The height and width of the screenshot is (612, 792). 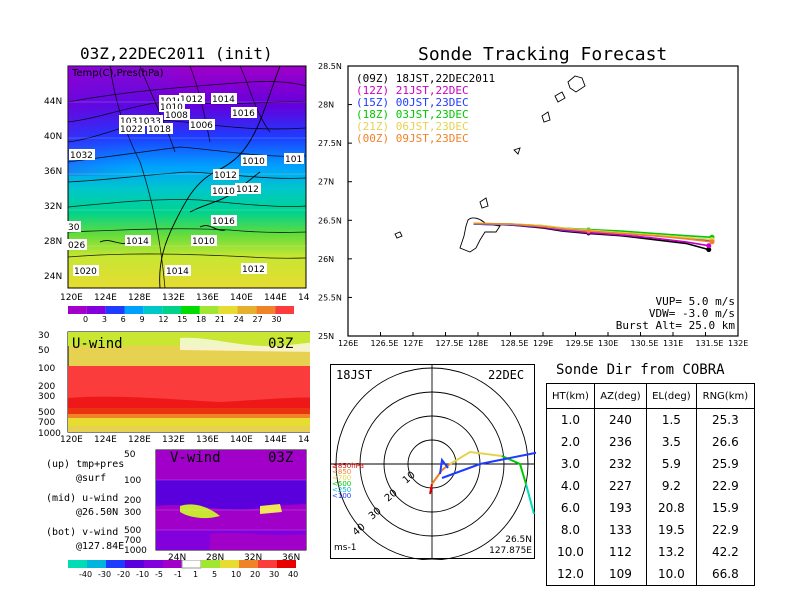 I want to click on u-y-tick: 1000, so click(x=49, y=434).